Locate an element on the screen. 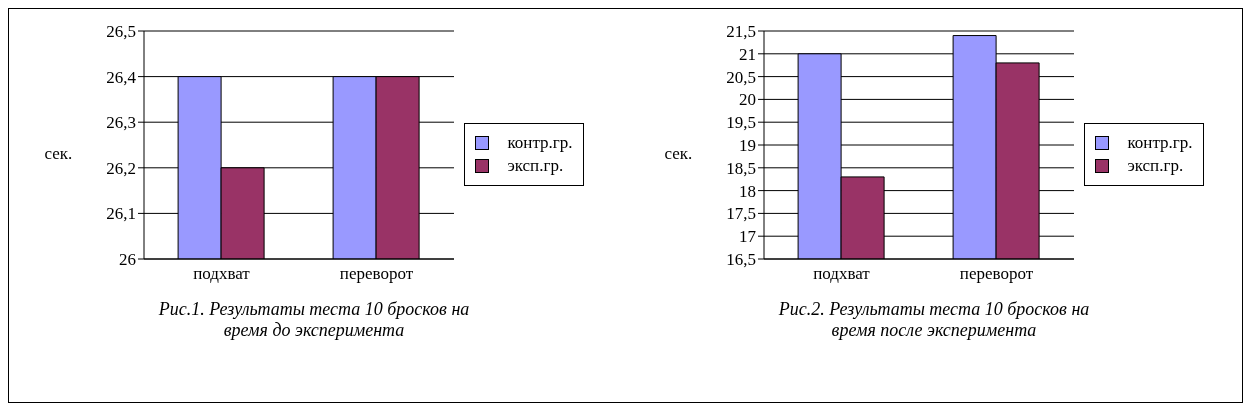 This screenshot has width=1257, height=419. y-tick-label: 26 is located at coordinates (128, 260).